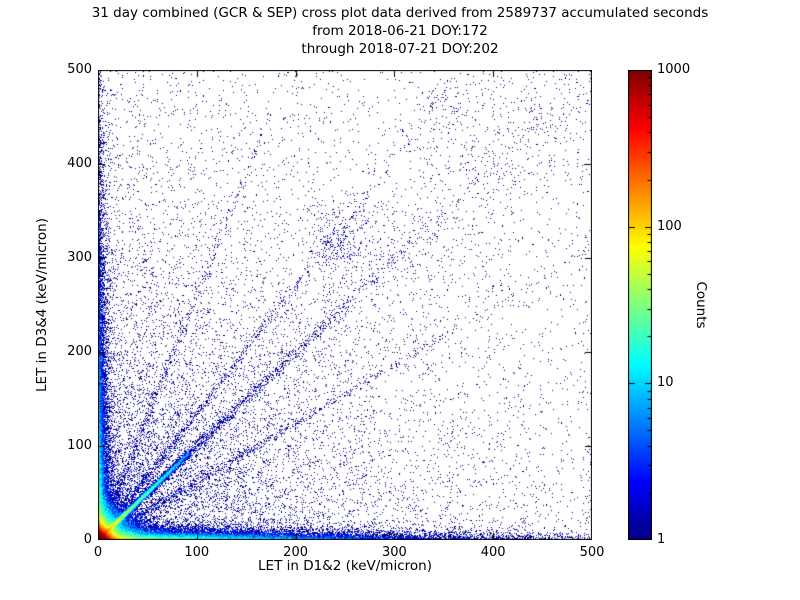  I want to click on colorbar-tick-label-100: 100, so click(669, 226).